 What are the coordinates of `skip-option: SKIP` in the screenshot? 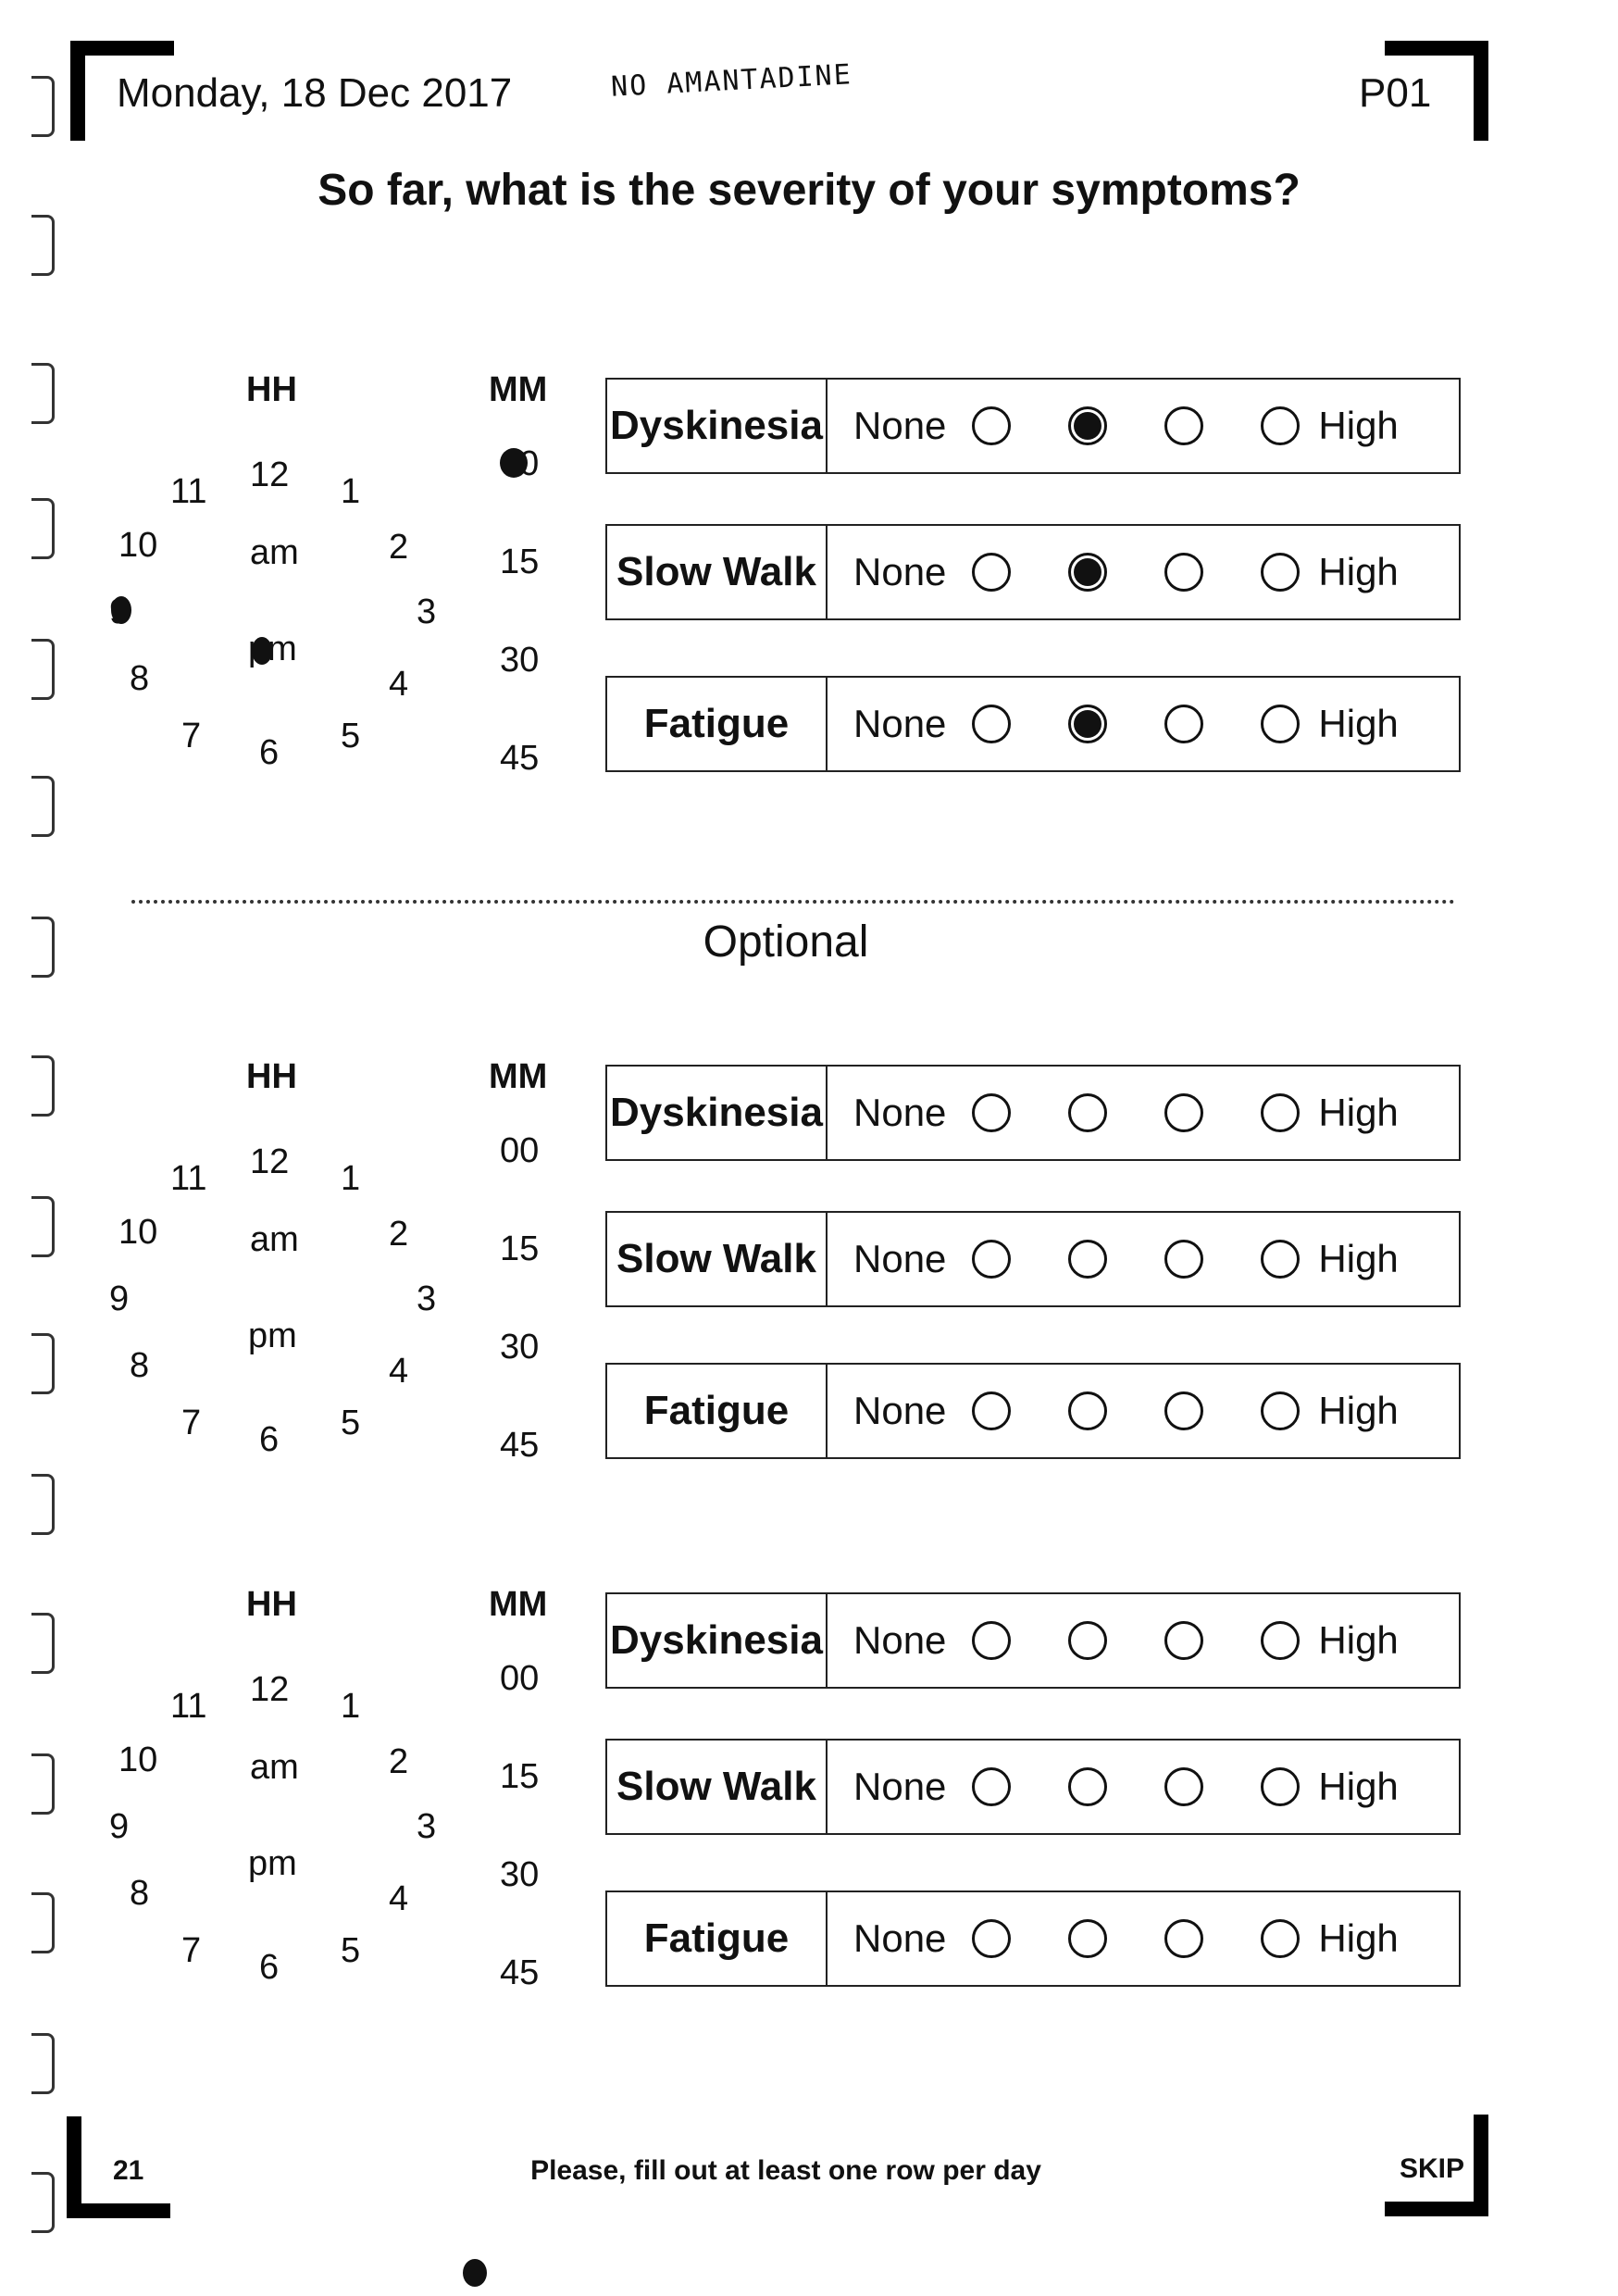 It's located at (1432, 2168).